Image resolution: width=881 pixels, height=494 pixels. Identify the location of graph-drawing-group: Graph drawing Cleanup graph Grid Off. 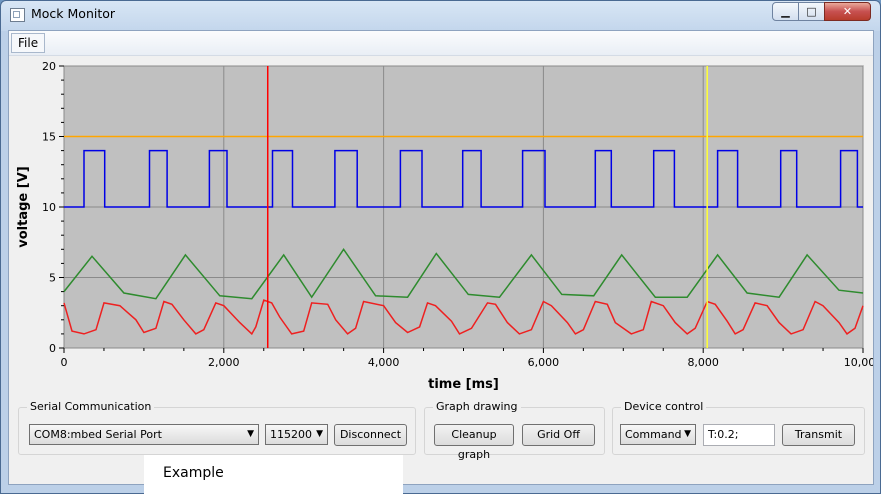
(514, 430).